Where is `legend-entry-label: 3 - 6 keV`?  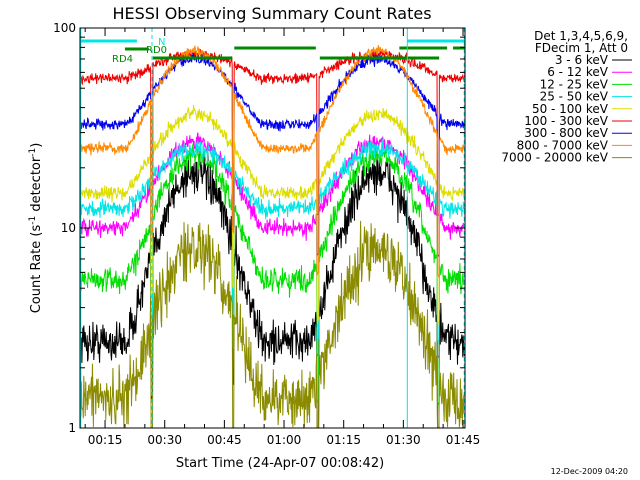 legend-entry-label: 3 - 6 keV is located at coordinates (582, 60).